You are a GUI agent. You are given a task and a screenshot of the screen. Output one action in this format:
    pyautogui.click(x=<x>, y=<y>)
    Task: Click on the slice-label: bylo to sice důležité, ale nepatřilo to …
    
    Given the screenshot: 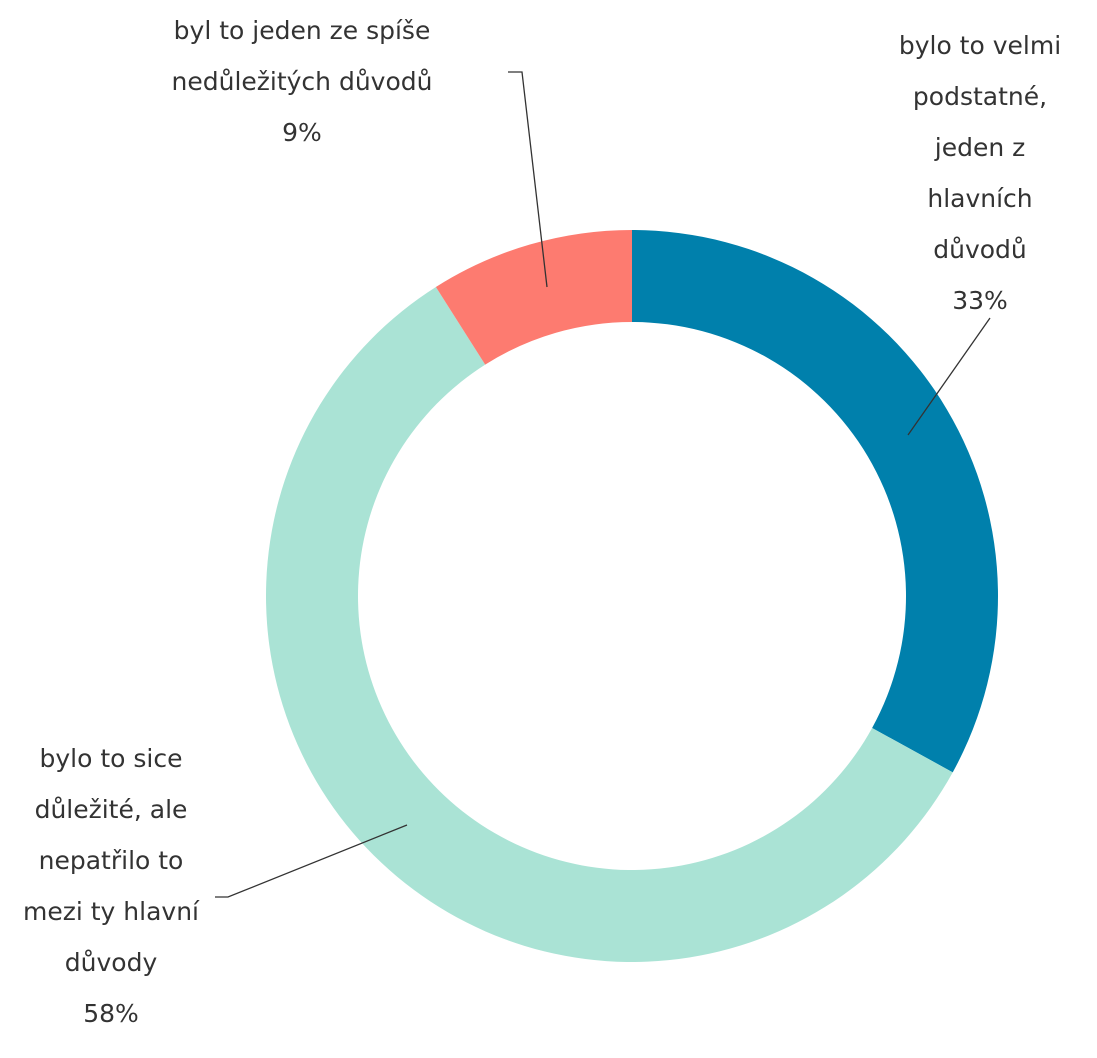 What is the action you would take?
    pyautogui.click(x=111, y=886)
    